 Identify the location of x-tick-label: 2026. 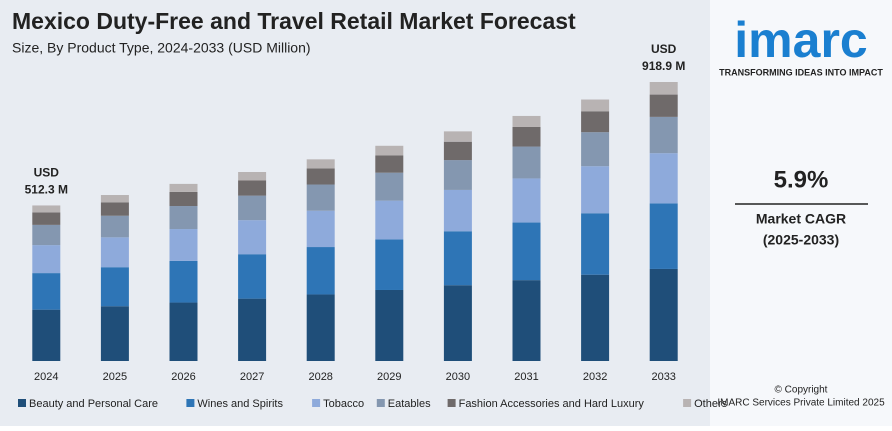
(183, 377).